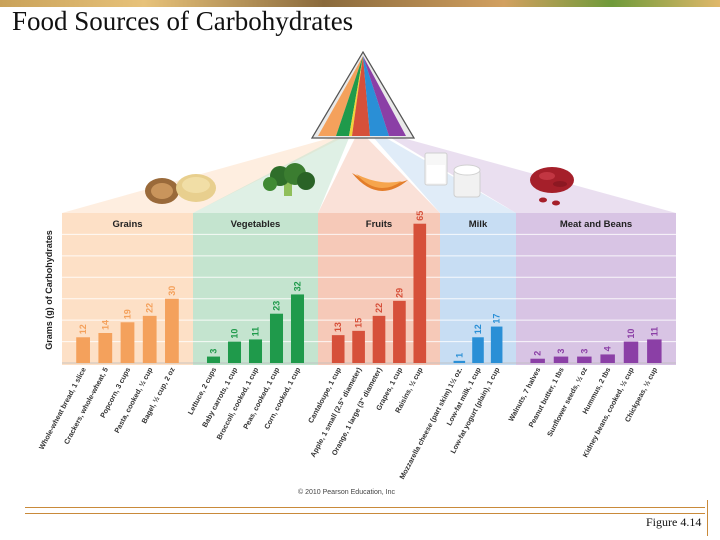 Image resolution: width=720 pixels, height=540 pixels. I want to click on broccoli-icon, so click(289, 179).